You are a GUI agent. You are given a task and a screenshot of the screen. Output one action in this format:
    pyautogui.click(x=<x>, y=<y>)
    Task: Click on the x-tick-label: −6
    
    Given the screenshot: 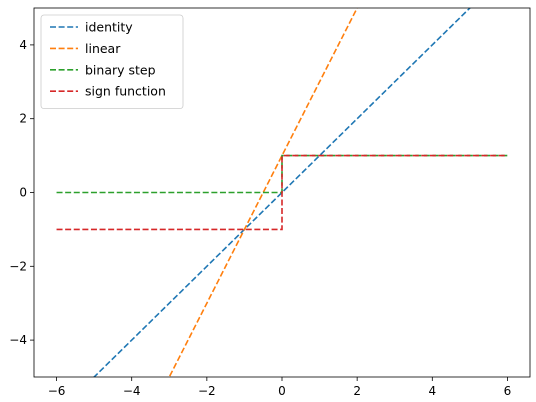 What is the action you would take?
    pyautogui.click(x=57, y=391)
    